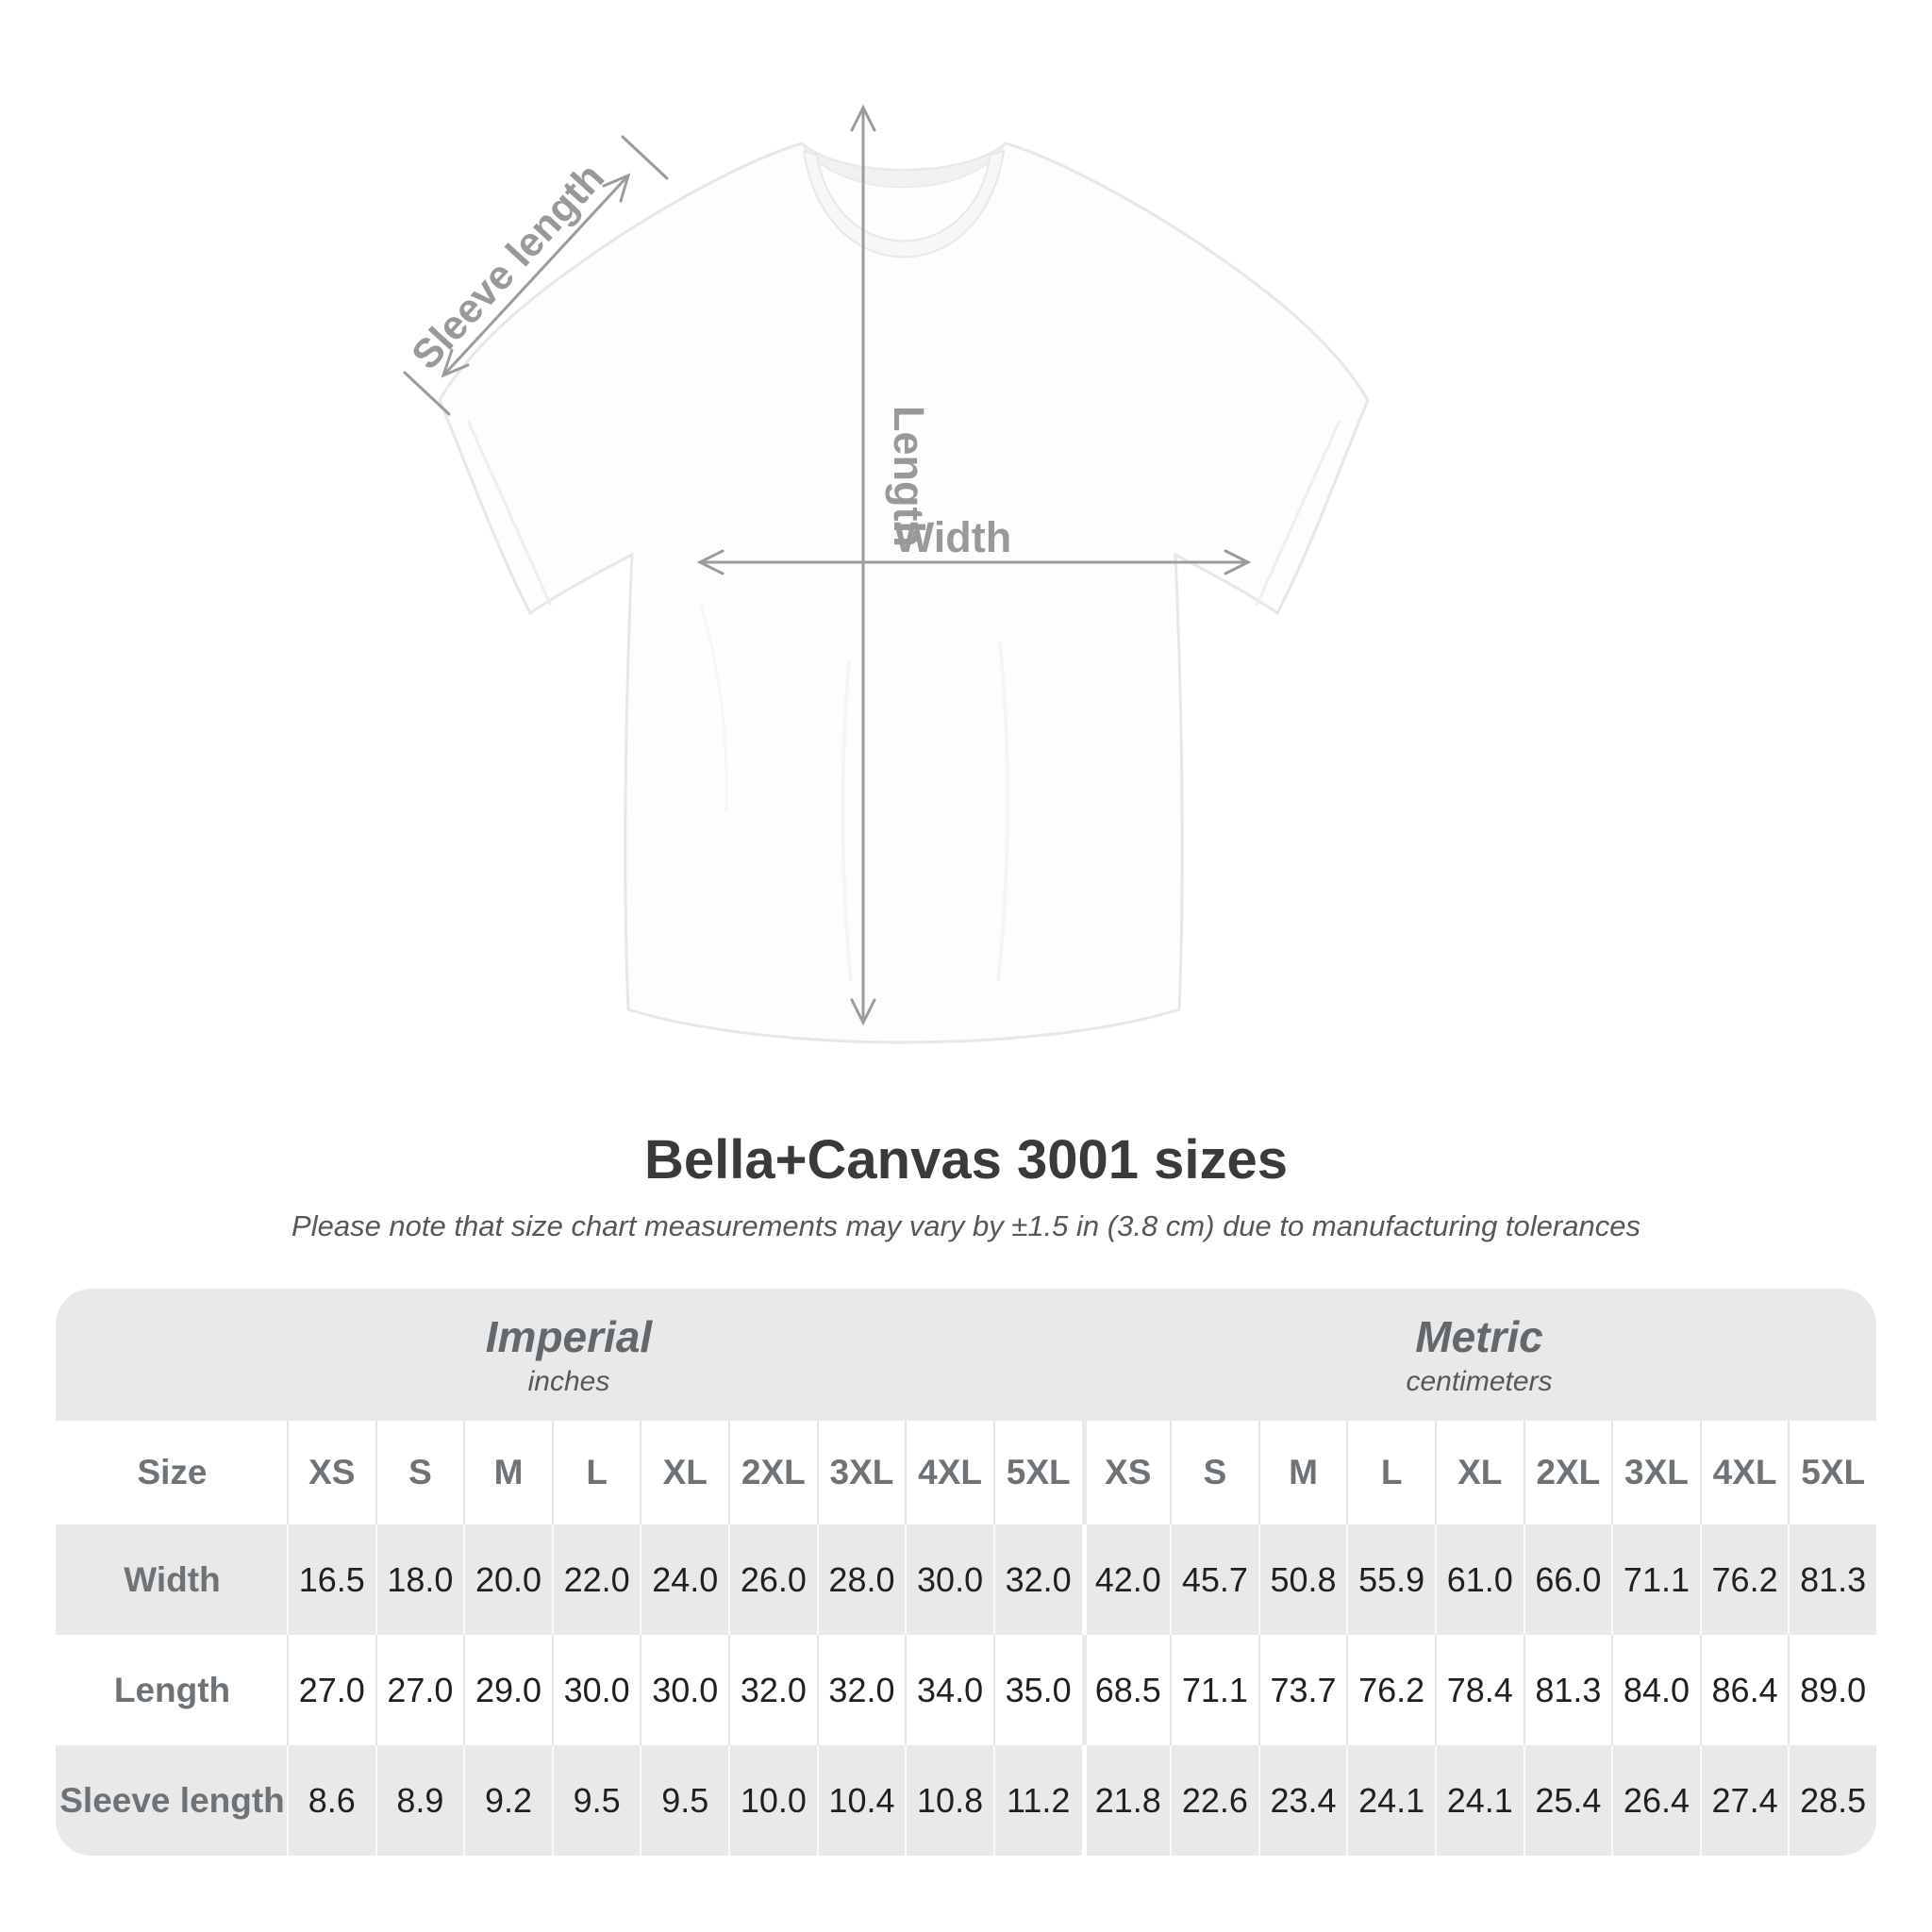 This screenshot has height=1932, width=1932. I want to click on size-corner-header: Size, so click(172, 1472).